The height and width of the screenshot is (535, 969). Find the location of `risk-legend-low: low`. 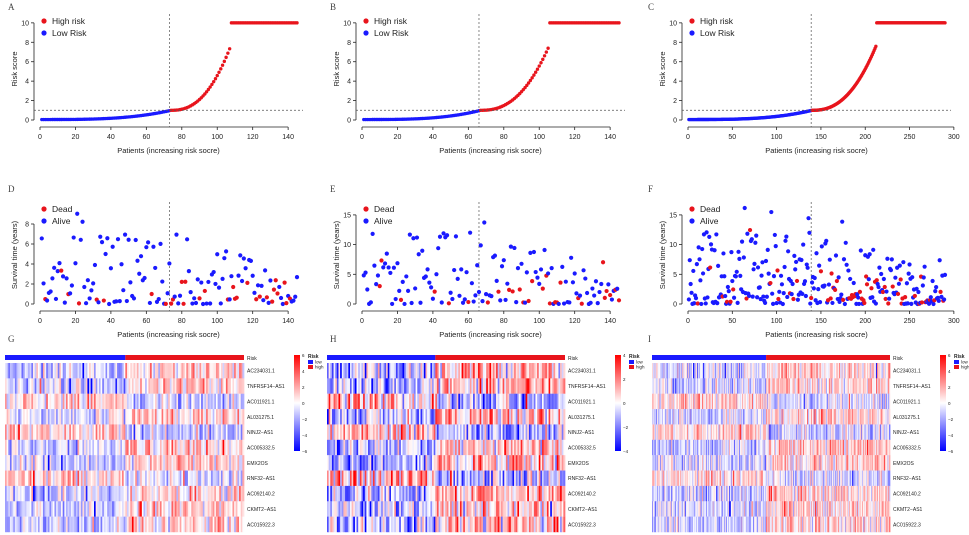

risk-legend-low: low is located at coordinates (640, 362).